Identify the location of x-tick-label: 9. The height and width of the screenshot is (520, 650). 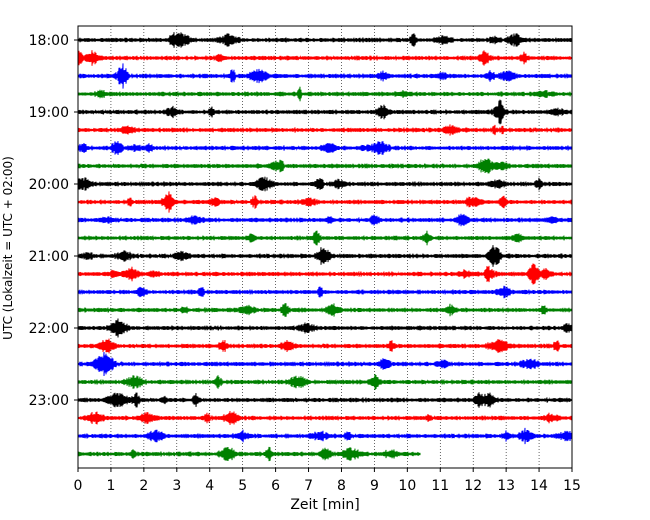
(374, 486).